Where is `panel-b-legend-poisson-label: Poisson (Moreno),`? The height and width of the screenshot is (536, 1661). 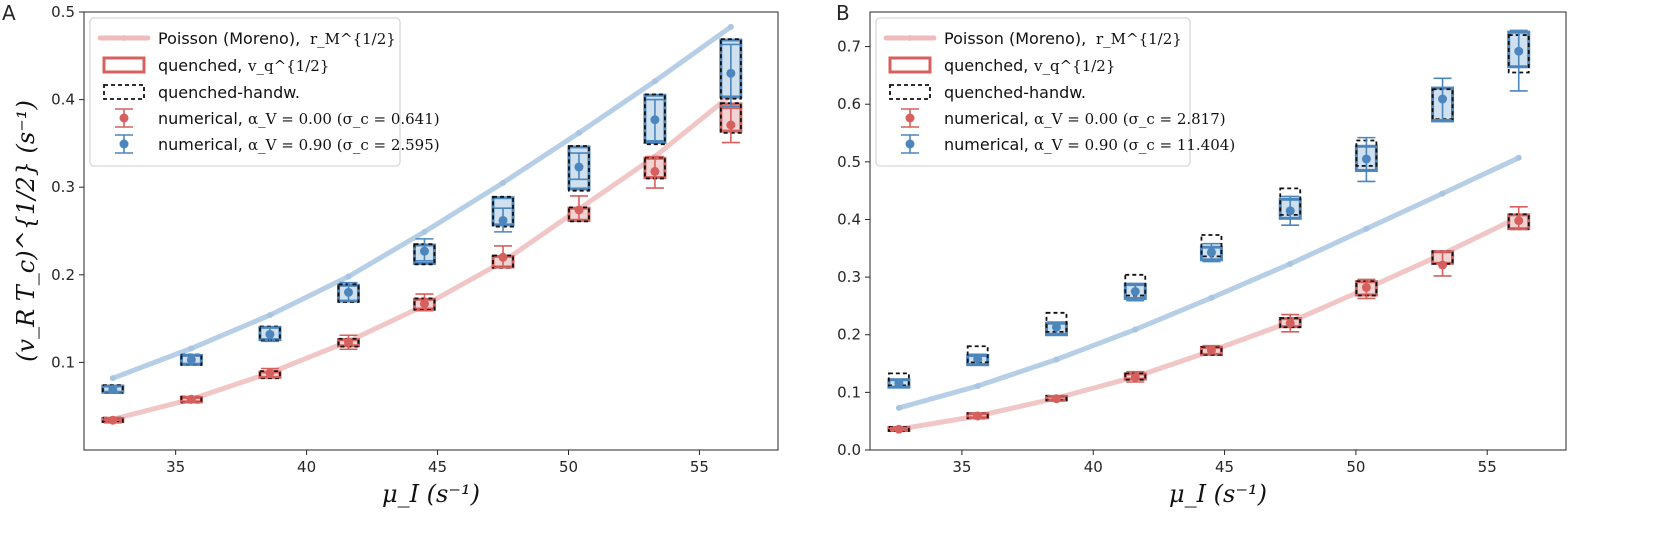
panel-b-legend-poisson-label: Poisson (Moreno), is located at coordinates (1015, 38).